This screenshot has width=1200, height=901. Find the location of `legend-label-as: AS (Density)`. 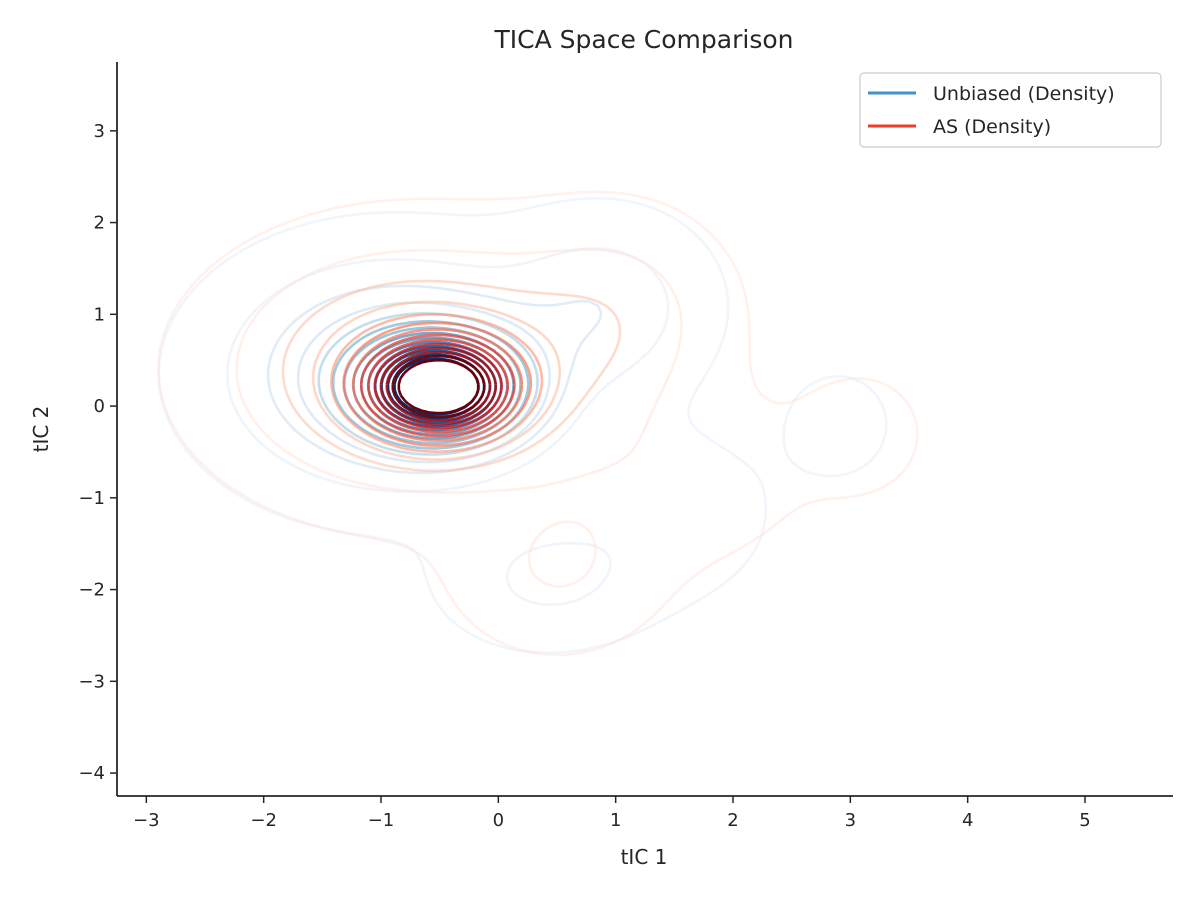

legend-label-as: AS (Density) is located at coordinates (992, 127).